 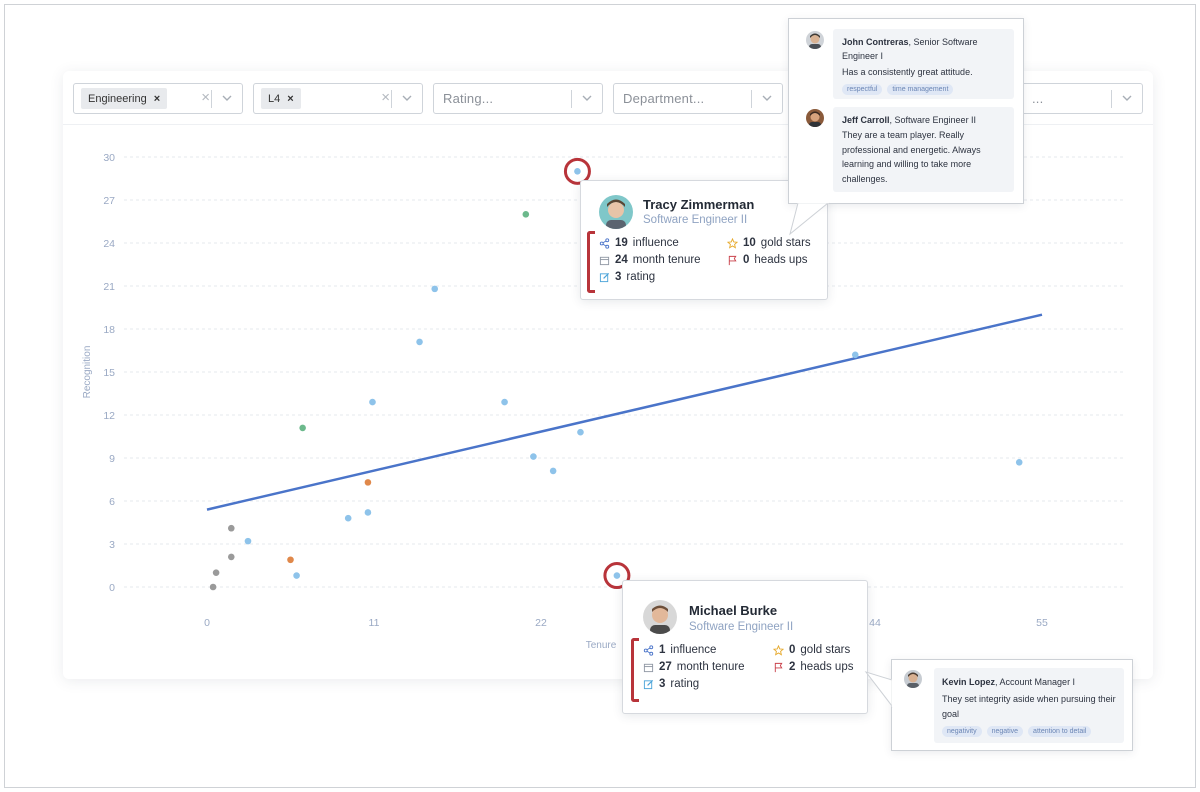 I want to click on y-tick-label: 30, so click(x=109, y=158).